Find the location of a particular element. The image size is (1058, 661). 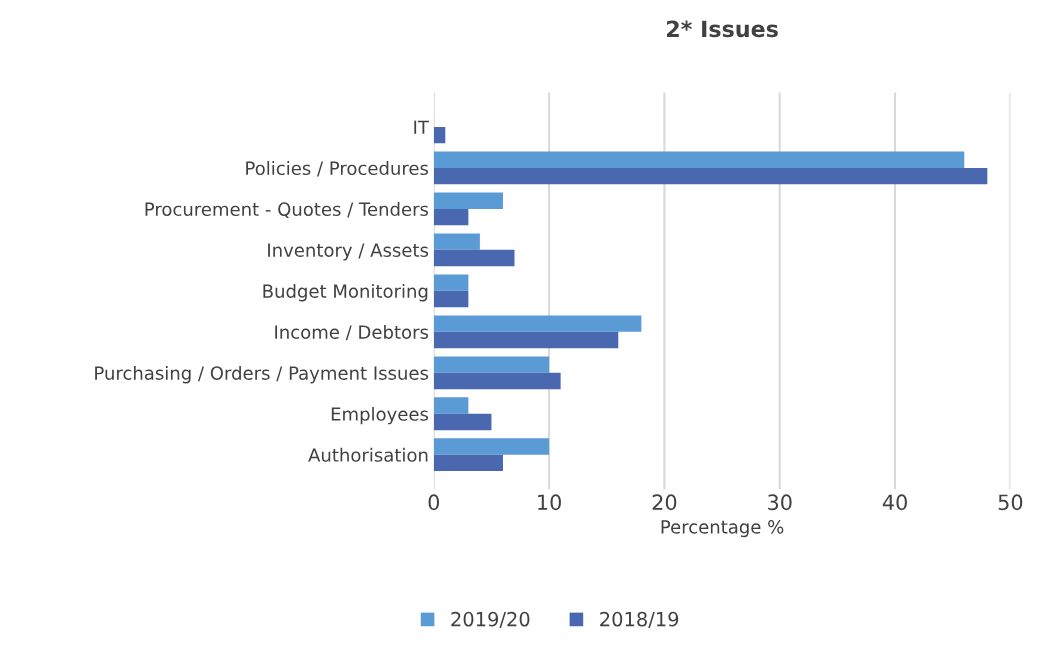

x-tick-label: 20 is located at coordinates (664, 502).